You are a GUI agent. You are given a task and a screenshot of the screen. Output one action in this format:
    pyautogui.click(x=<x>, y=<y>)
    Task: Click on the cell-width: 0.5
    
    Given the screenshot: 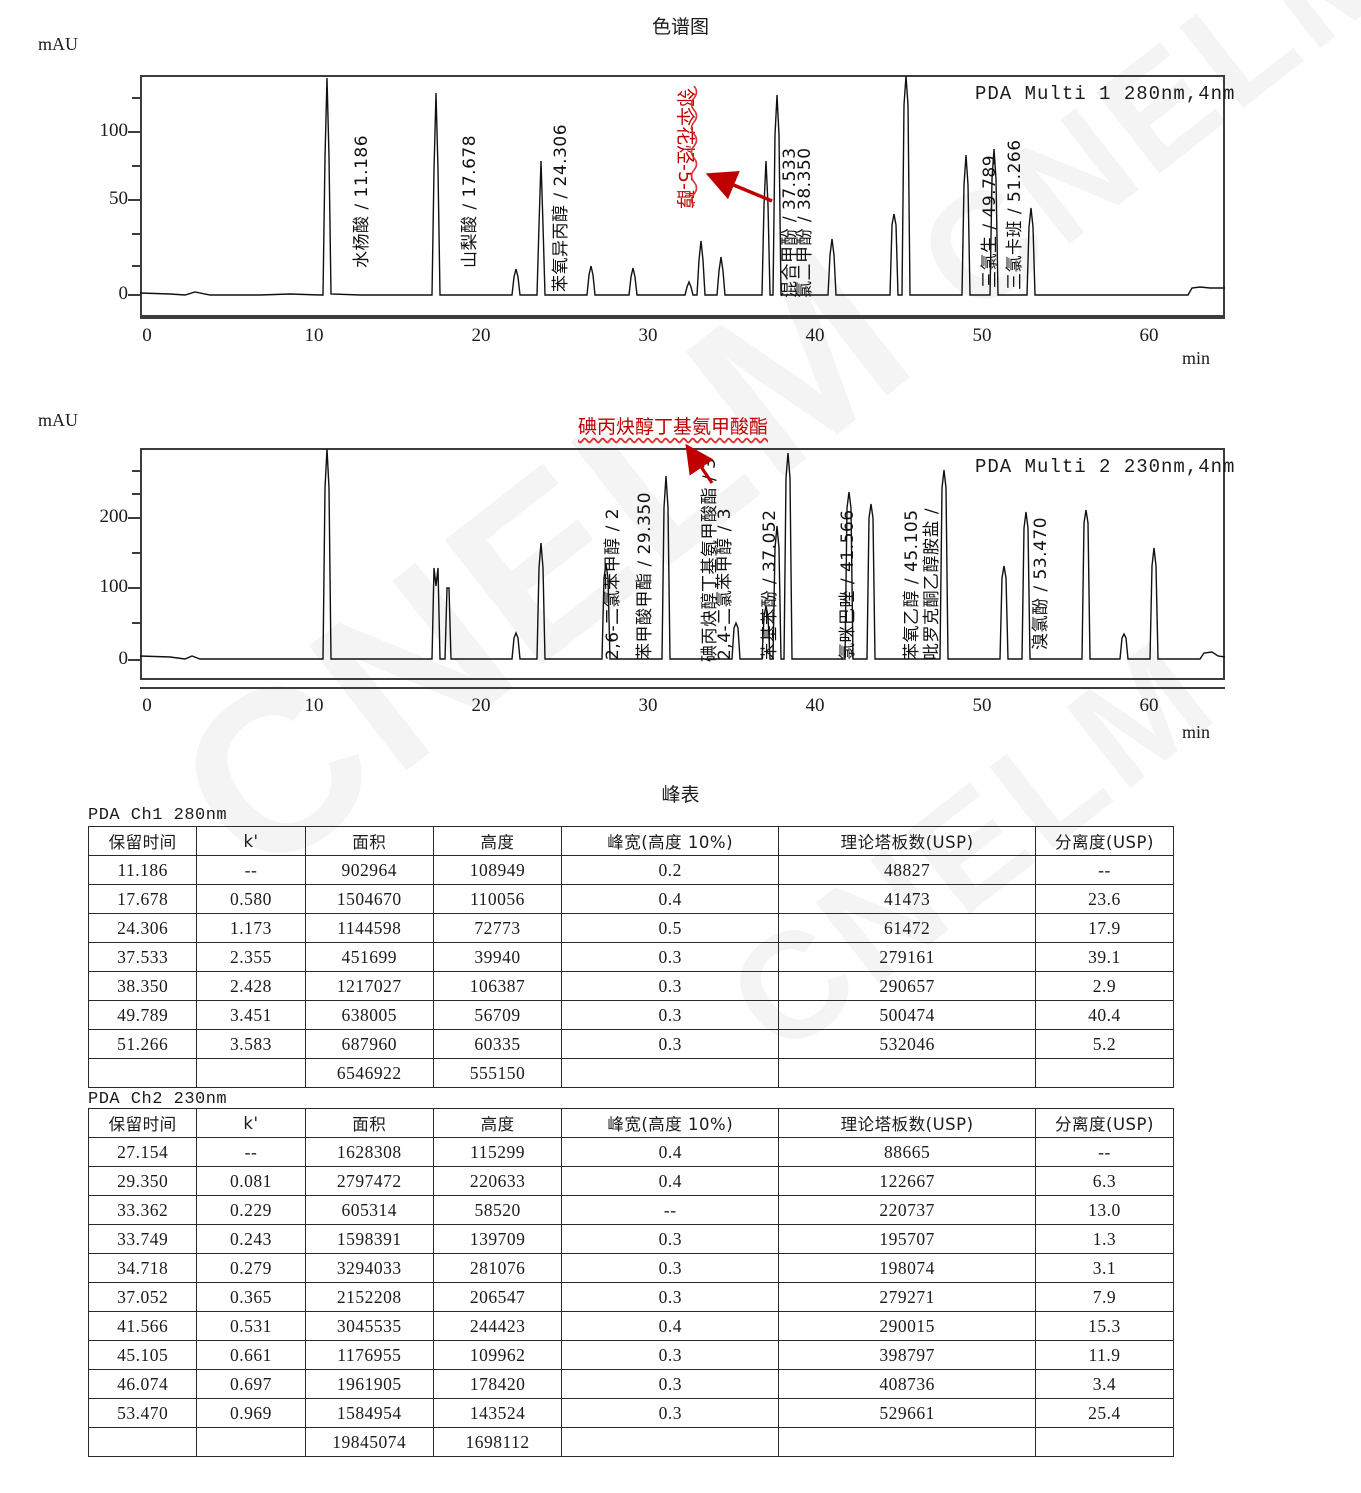 What is the action you would take?
    pyautogui.click(x=670, y=928)
    